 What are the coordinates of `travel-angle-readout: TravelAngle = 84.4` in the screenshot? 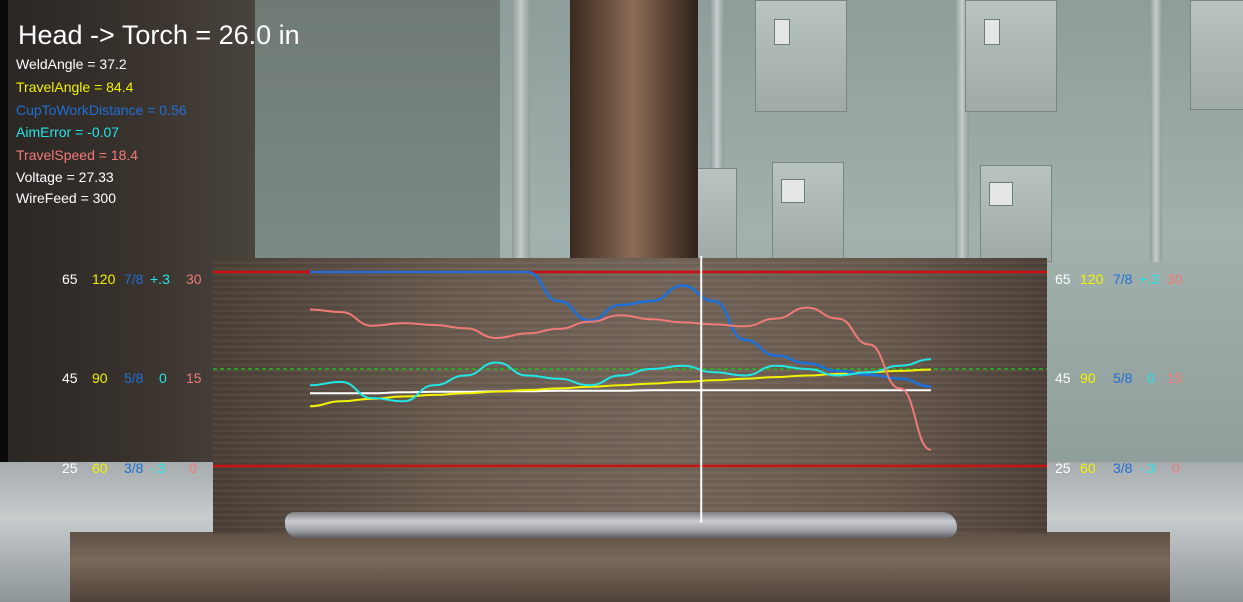 It's located at (75, 87).